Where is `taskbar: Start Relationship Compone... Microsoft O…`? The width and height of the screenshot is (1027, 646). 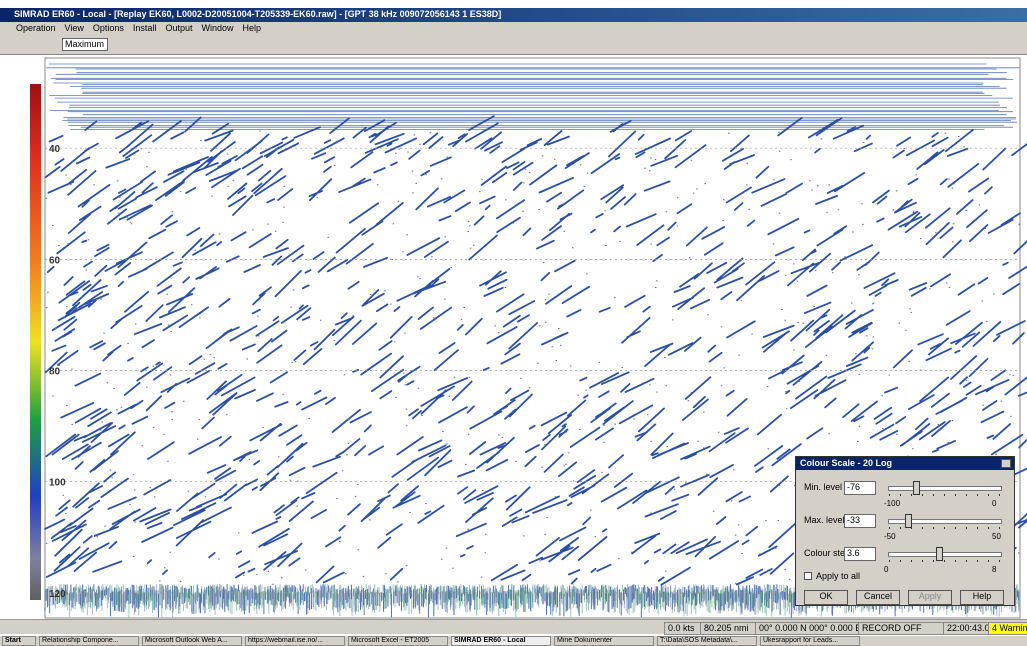
taskbar: Start Relationship Compone... Microsoft O… is located at coordinates (513, 640).